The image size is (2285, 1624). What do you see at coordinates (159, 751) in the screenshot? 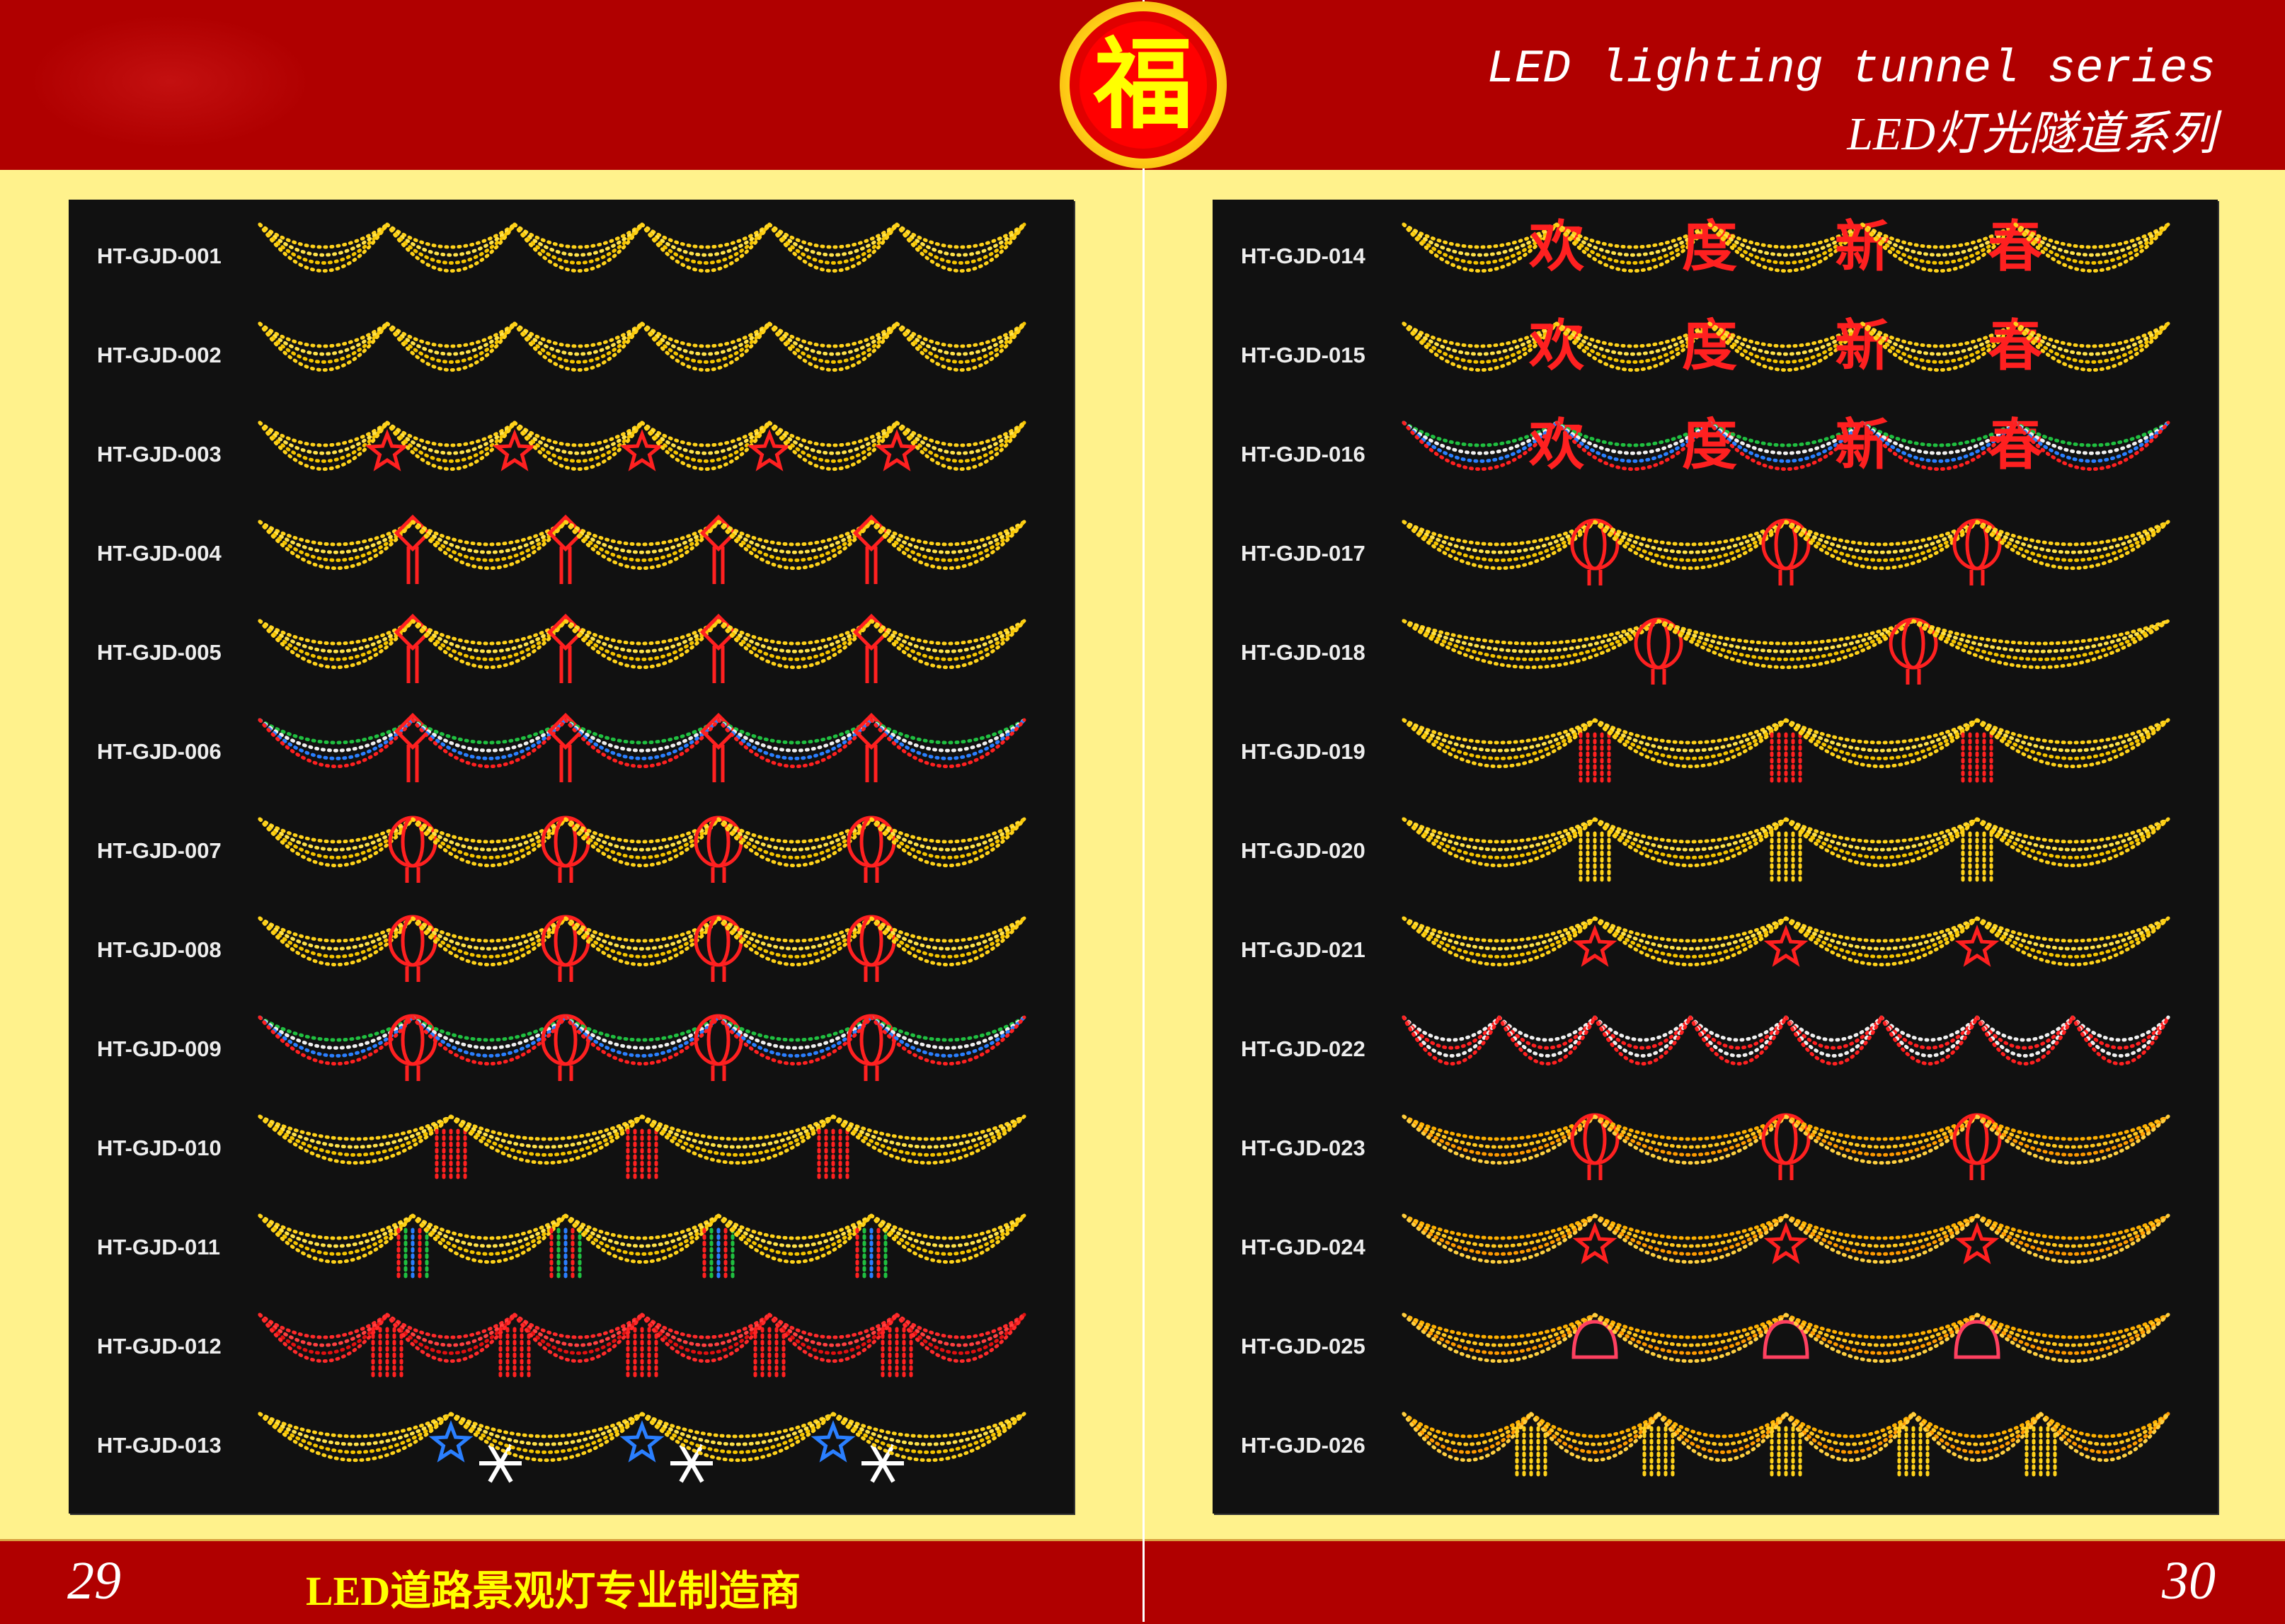
I see `product-code: HT-GJD-006` at bounding box center [159, 751].